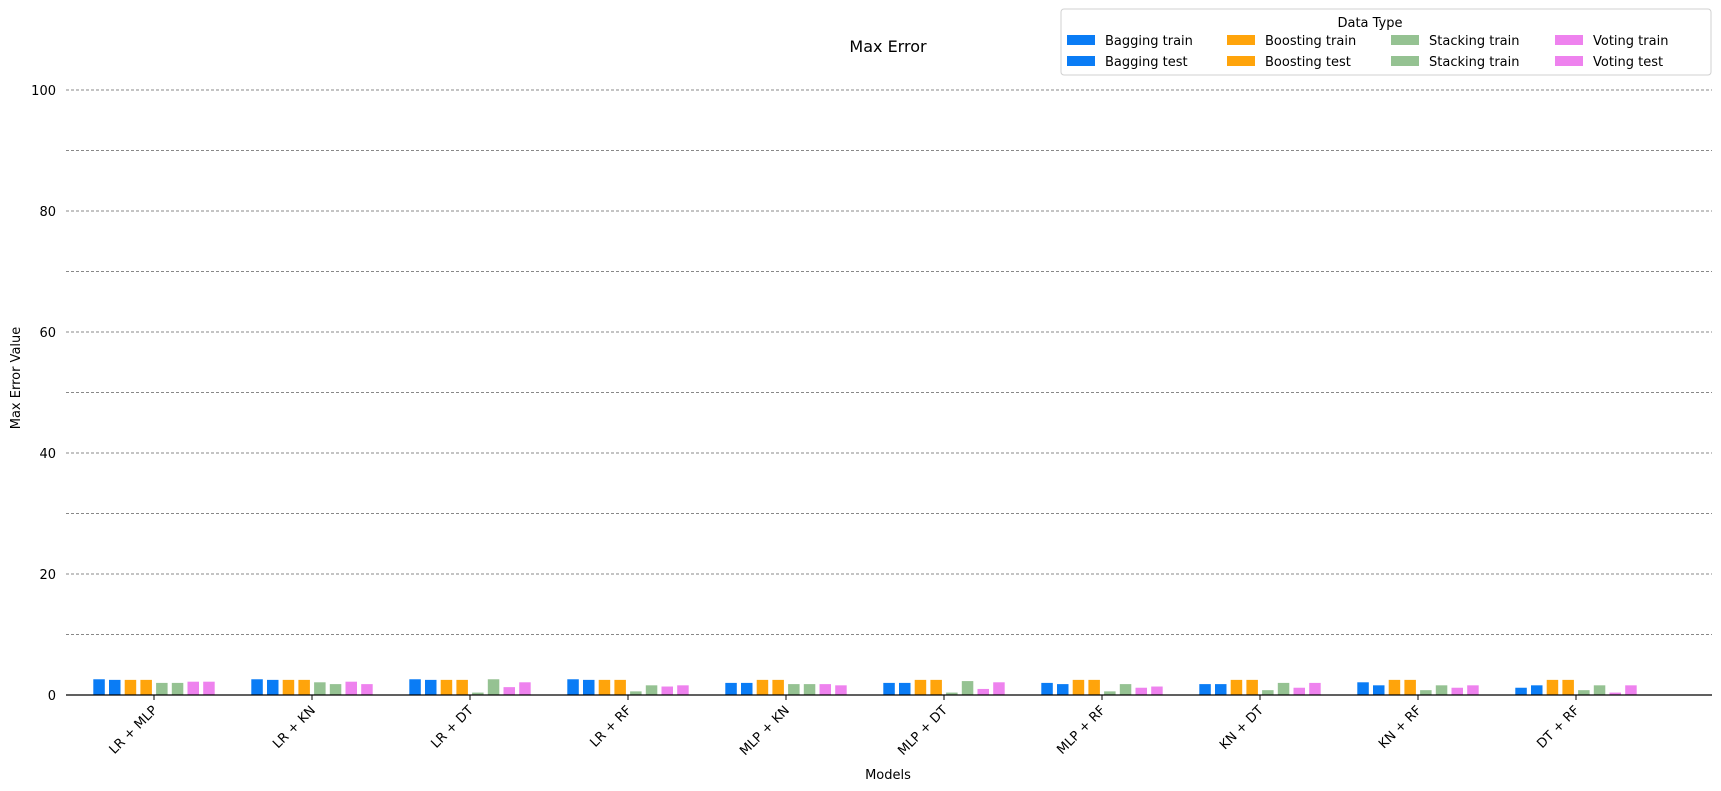 This screenshot has width=1721, height=791. Describe the element at coordinates (47, 333) in the screenshot. I see `y-tick-label: 60` at that location.